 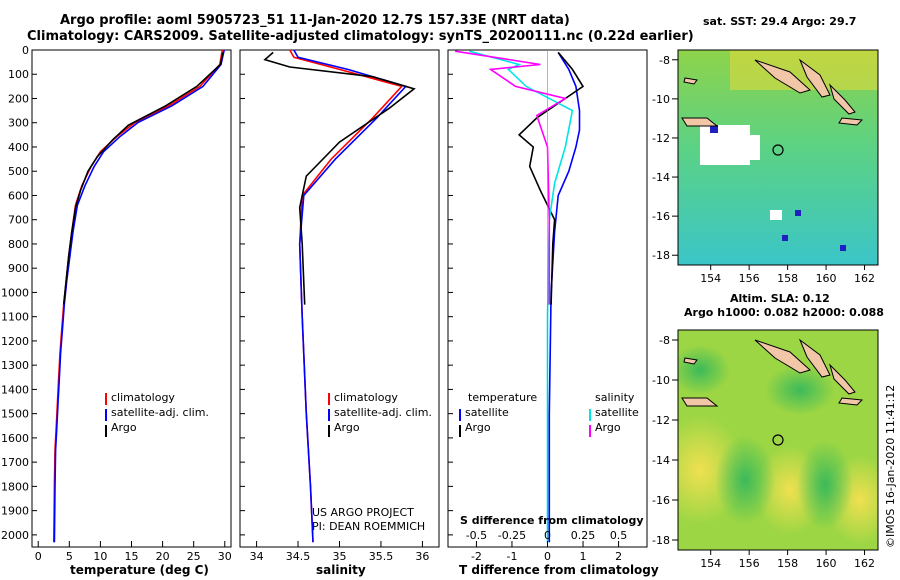 I want to click on lat-label-1-1: -10, so click(x=661, y=380).